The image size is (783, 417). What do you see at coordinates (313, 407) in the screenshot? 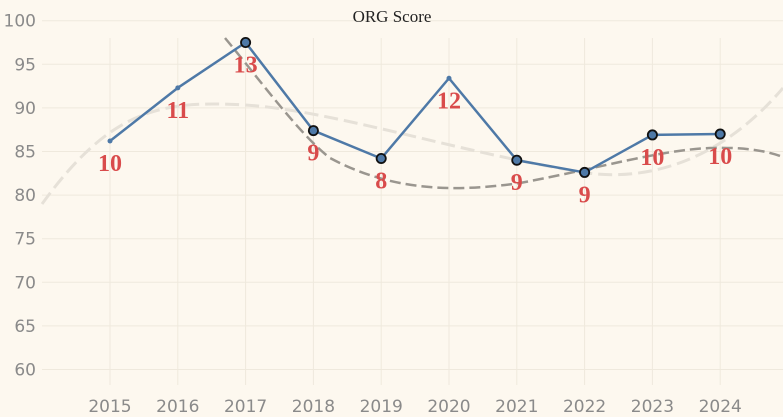
I see `x-tick-label: 2018` at bounding box center [313, 407].